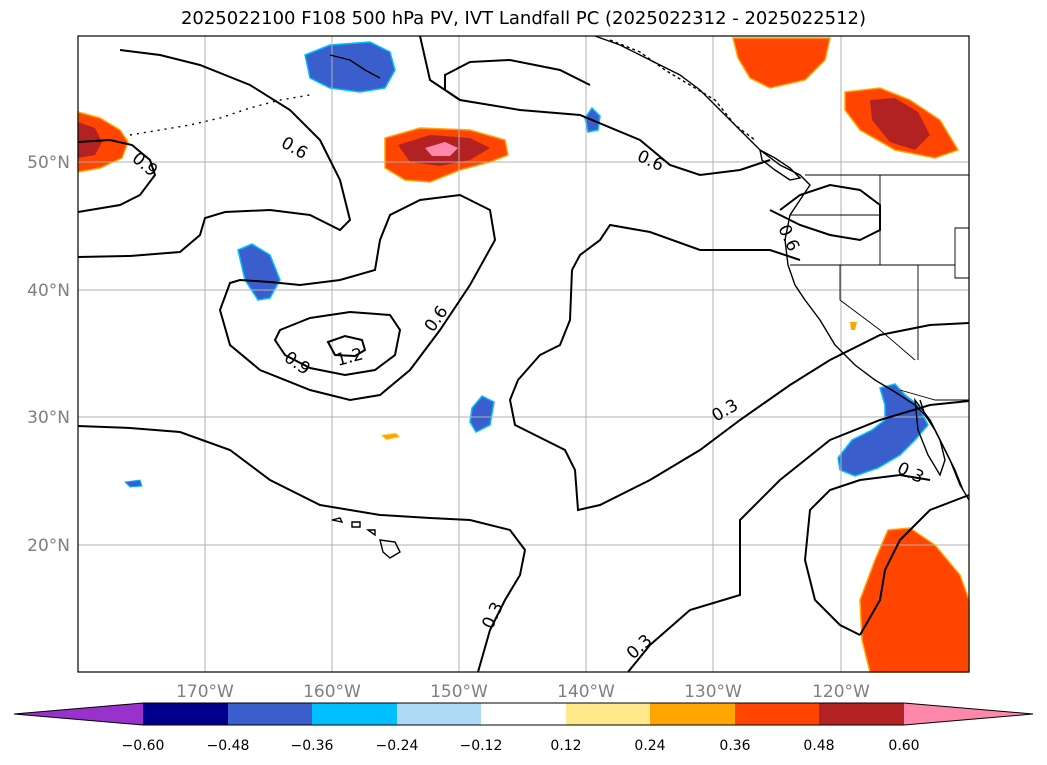 Image resolution: width=1047 pixels, height=765 pixels. Describe the element at coordinates (565, 746) in the screenshot. I see `colorbar-tick-label: 0.12` at that location.